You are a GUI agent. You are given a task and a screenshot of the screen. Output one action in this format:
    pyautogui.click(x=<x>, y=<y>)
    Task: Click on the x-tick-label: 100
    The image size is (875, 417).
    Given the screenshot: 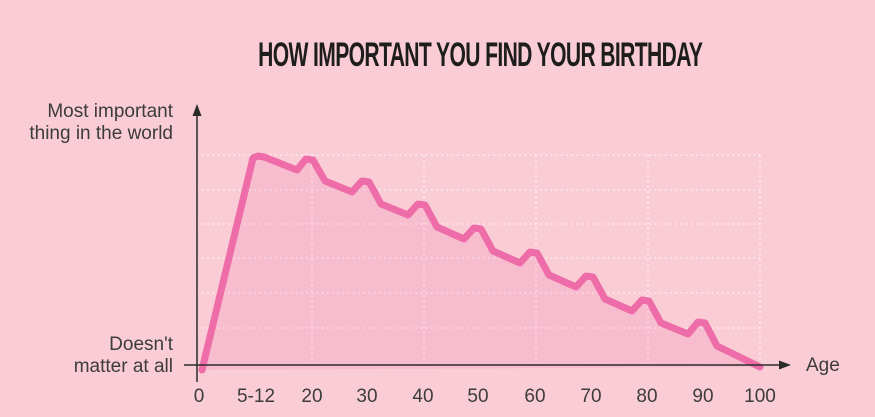 What is the action you would take?
    pyautogui.click(x=760, y=396)
    